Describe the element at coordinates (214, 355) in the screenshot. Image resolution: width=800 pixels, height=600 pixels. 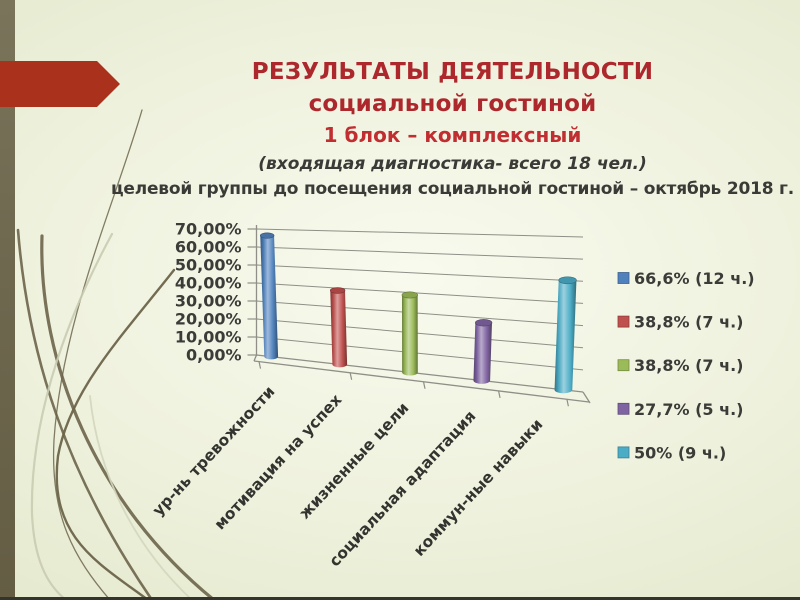
I see `y-axis-label: 0,00%` at that location.